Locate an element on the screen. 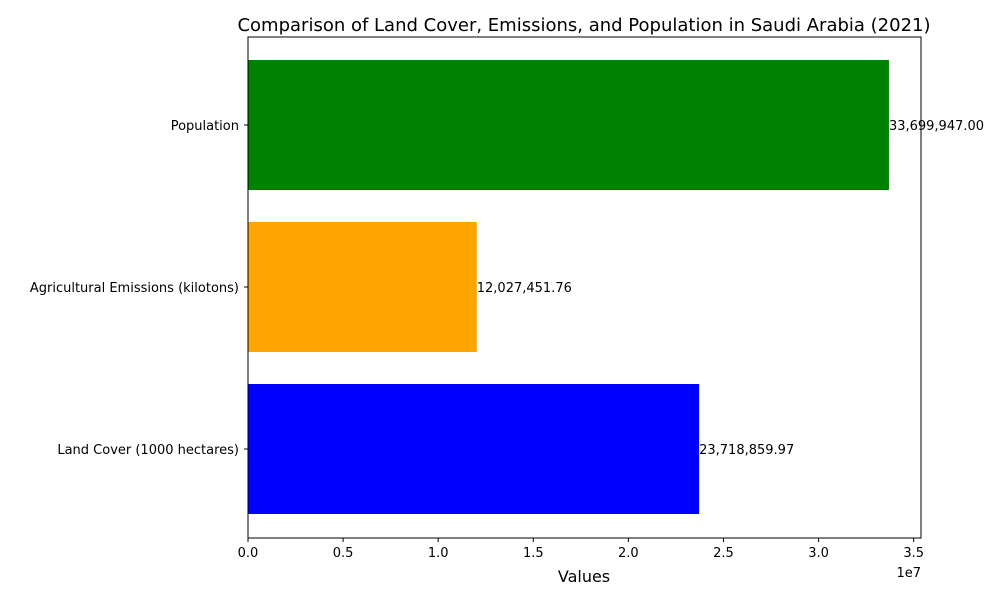  x-tick-label-0: 0.0 is located at coordinates (248, 553).